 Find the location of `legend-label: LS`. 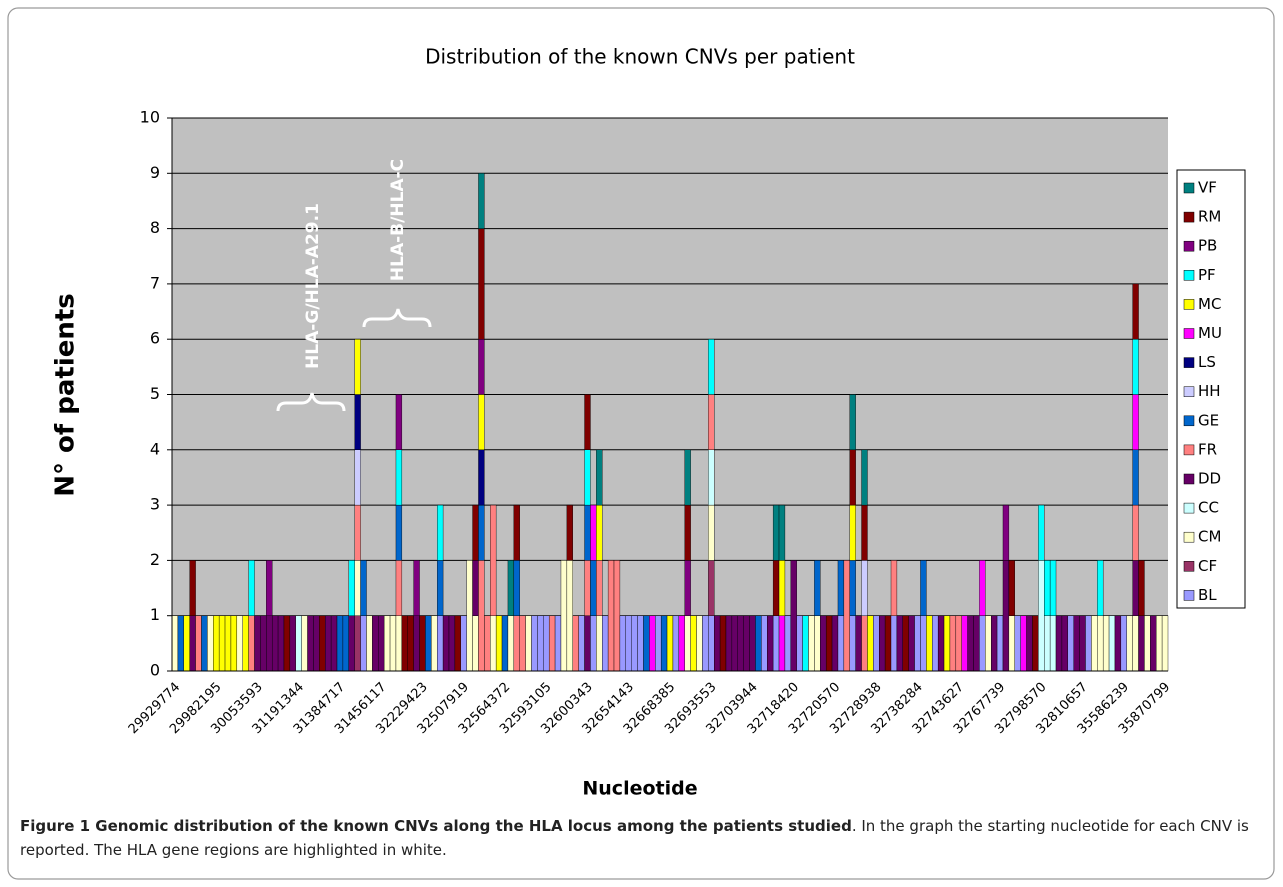

legend-label: LS is located at coordinates (1207, 362).